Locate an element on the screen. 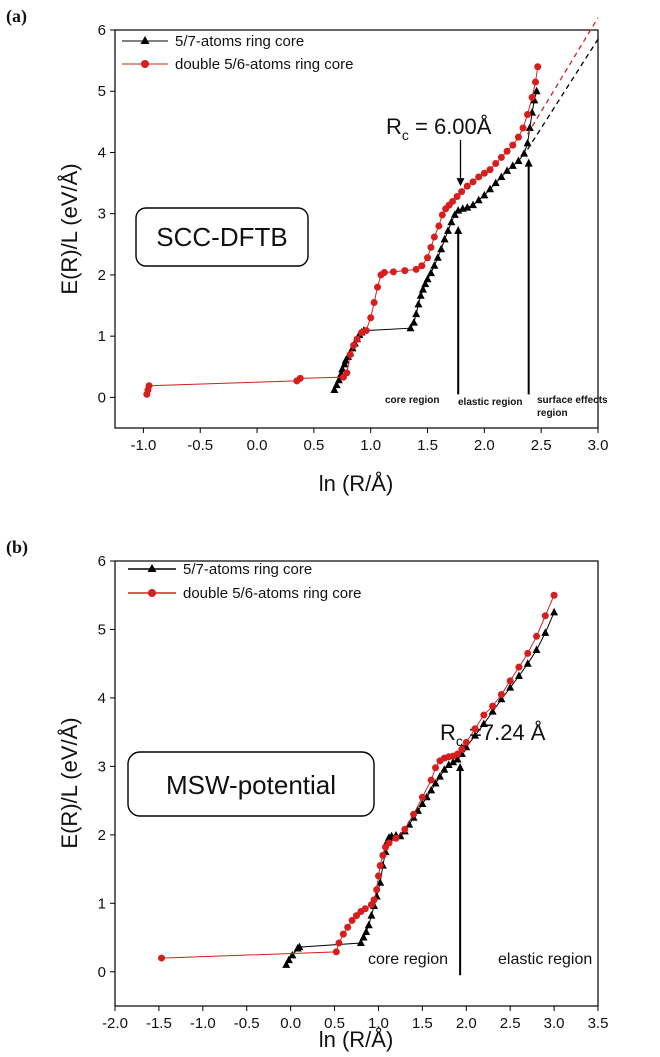 The width and height of the screenshot is (660, 1057). panel-b-x-tick-label: -1.0 is located at coordinates (203, 1023).